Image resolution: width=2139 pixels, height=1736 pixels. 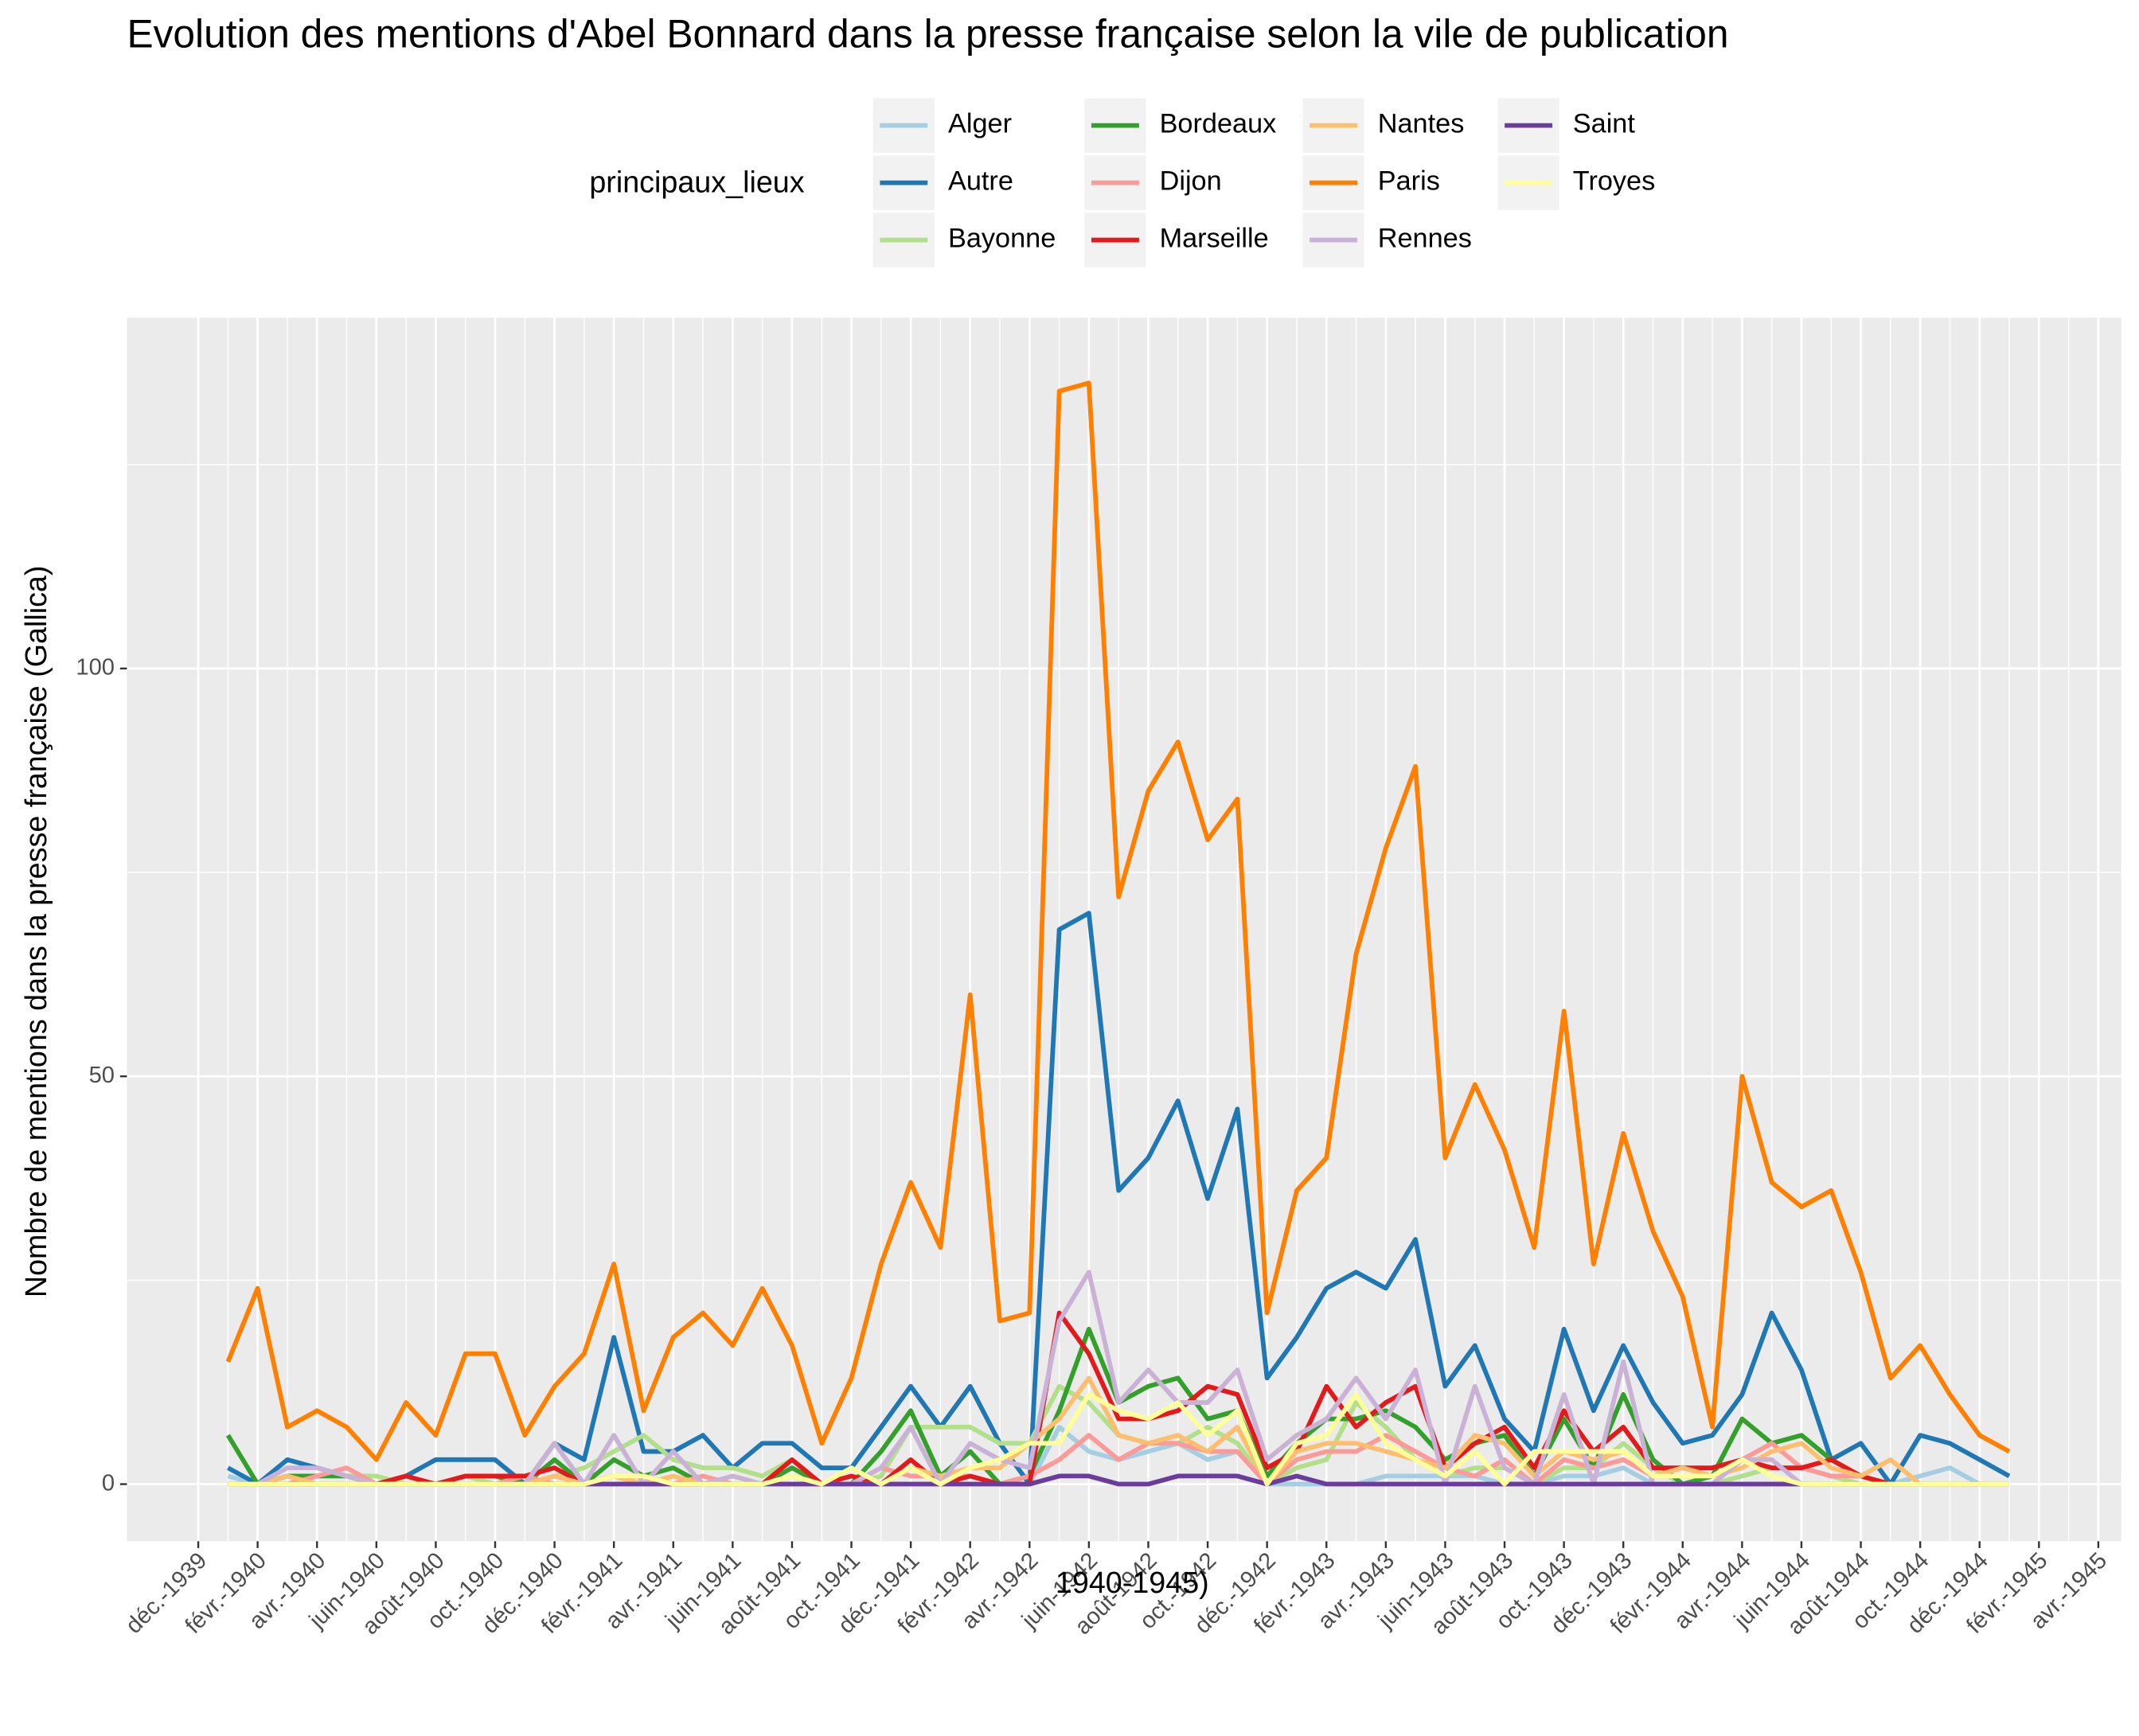 What do you see at coordinates (980, 124) in the screenshot?
I see `legend-label: Alger` at bounding box center [980, 124].